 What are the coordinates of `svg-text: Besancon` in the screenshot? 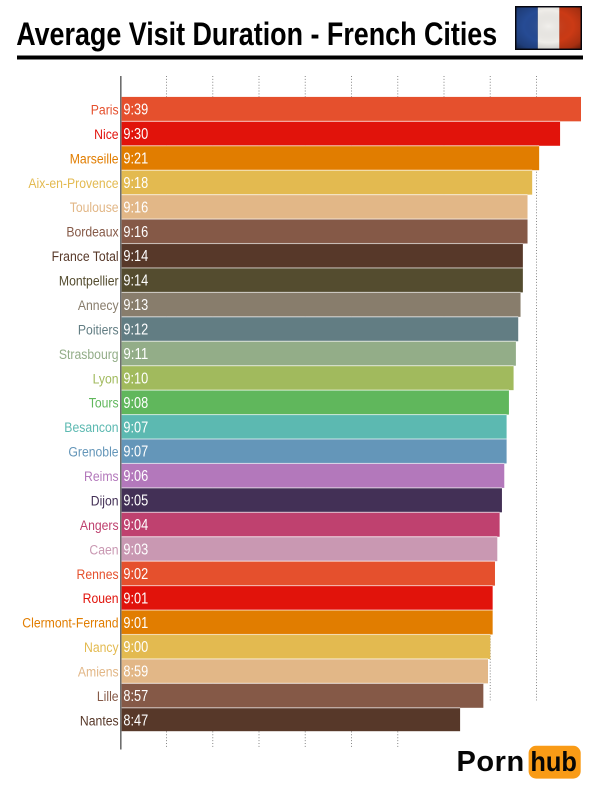 It's located at (91, 427).